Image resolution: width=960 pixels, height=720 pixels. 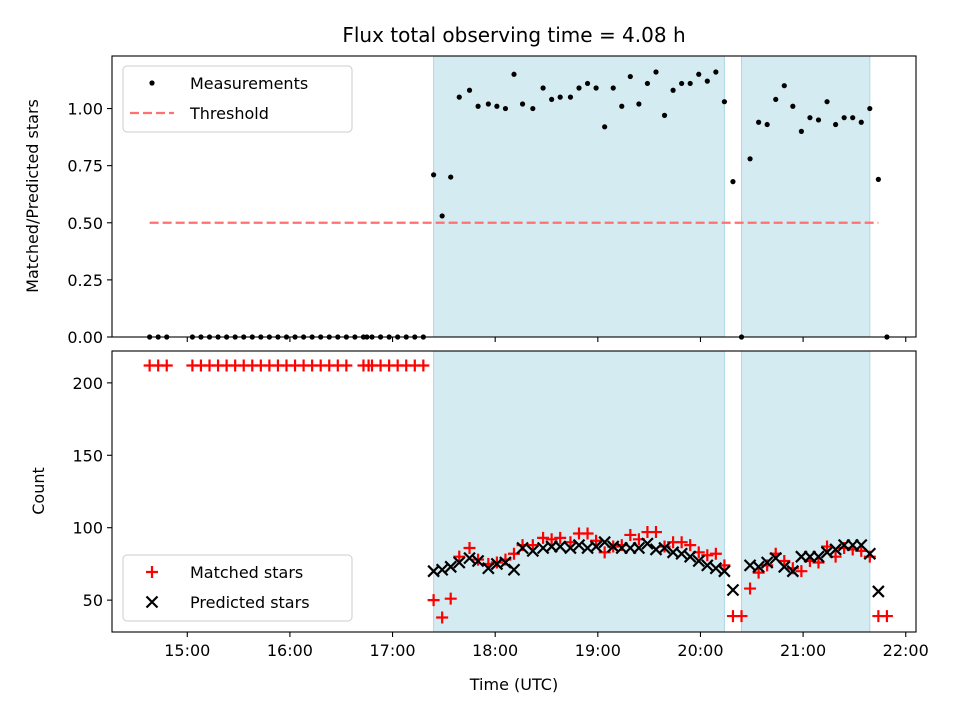 I want to click on legend-label-1-0: Matched stars, so click(x=246, y=572).